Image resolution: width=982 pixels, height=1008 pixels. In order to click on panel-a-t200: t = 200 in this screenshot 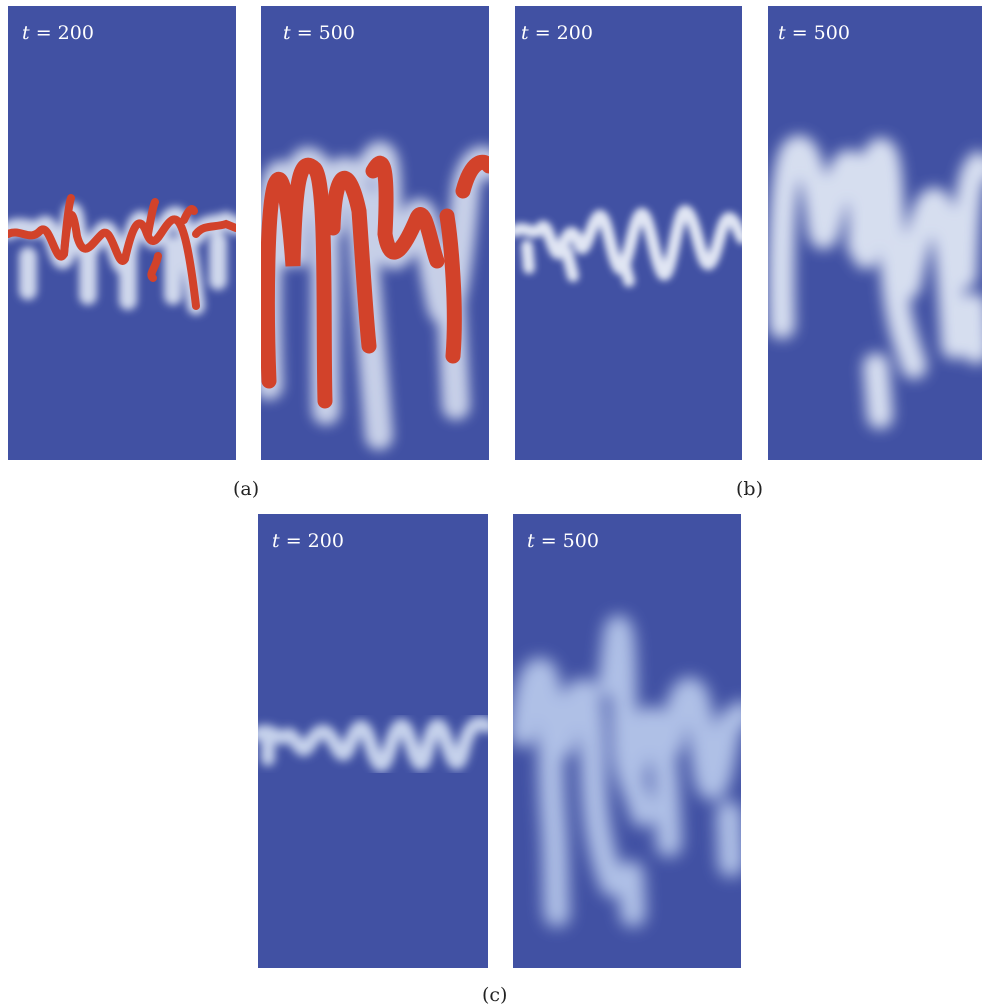, I will do `click(122, 233)`.